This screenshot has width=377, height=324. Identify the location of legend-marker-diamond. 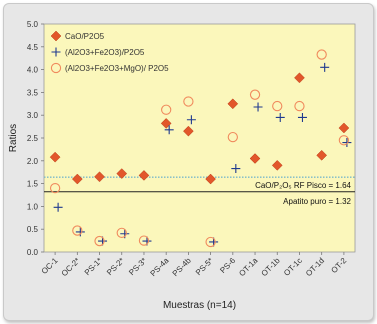
(56, 36).